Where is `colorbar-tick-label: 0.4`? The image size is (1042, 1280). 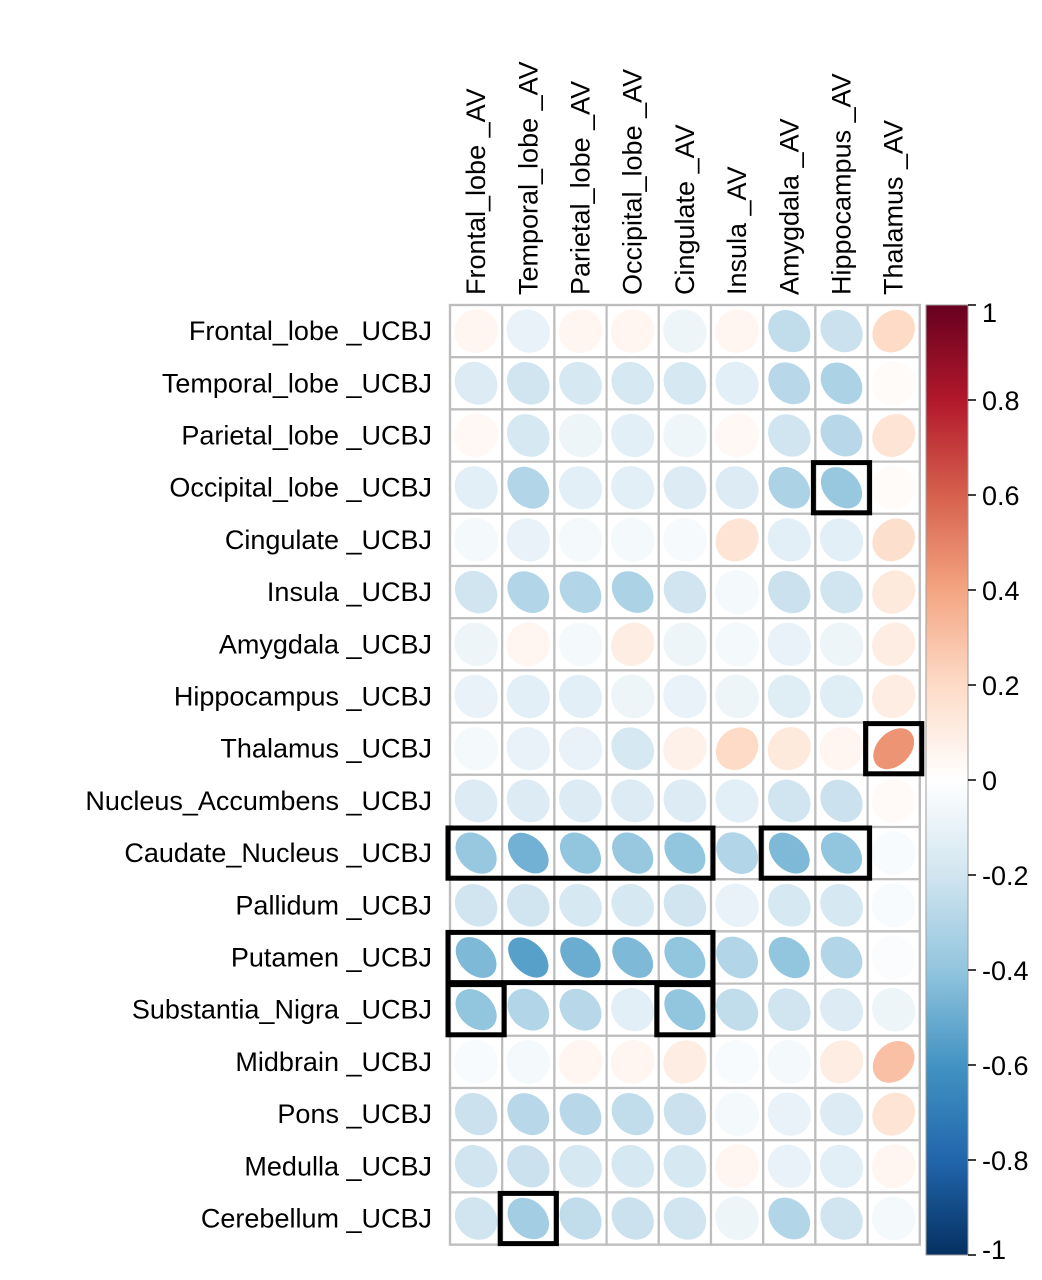 colorbar-tick-label: 0.4 is located at coordinates (1001, 591).